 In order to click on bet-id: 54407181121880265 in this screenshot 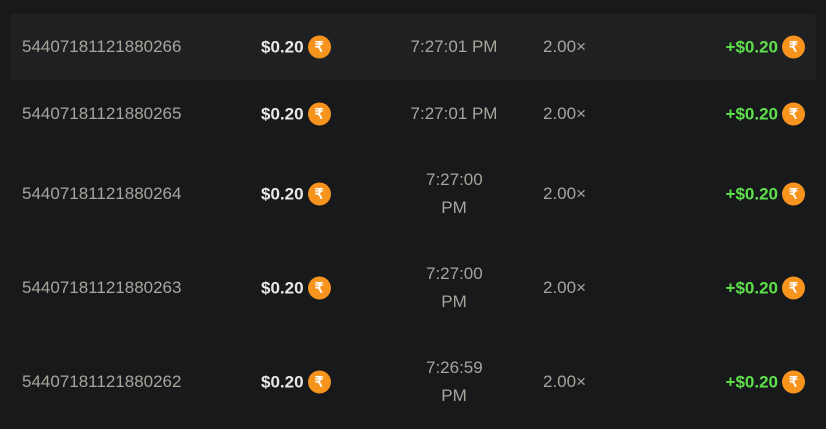, I will do `click(102, 113)`.